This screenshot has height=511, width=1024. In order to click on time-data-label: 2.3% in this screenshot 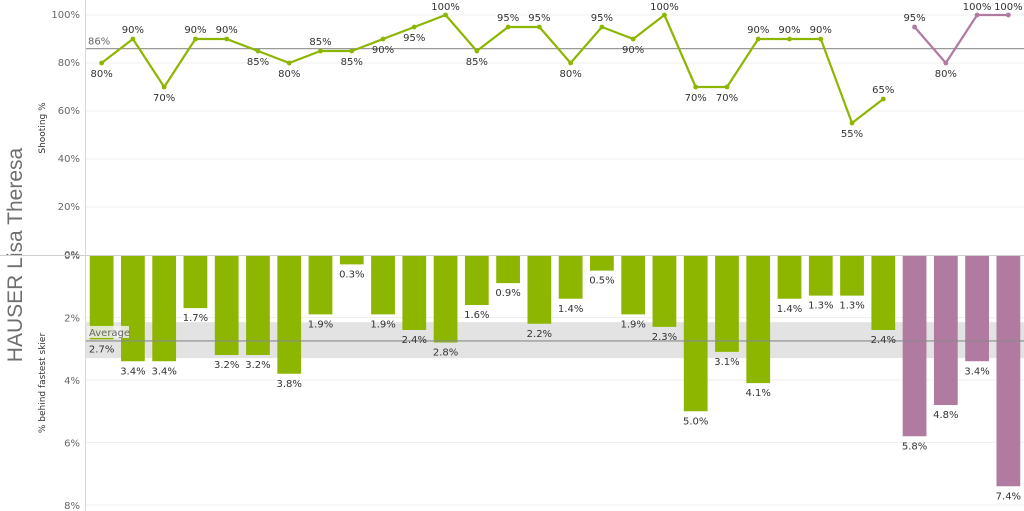, I will do `click(664, 337)`.